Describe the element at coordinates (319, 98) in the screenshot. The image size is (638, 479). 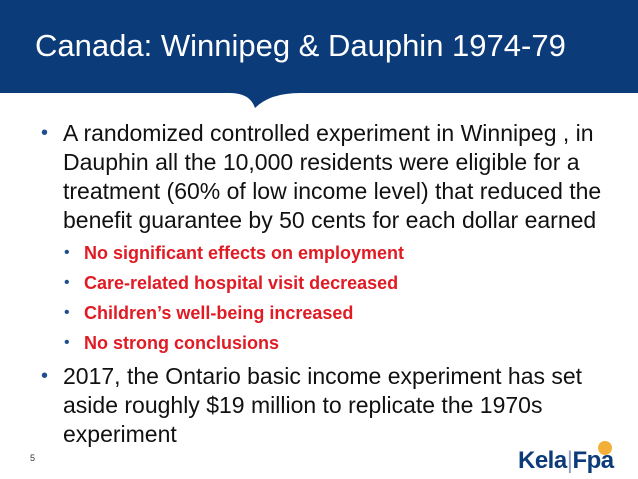
I see `header-curve-decoration` at that location.